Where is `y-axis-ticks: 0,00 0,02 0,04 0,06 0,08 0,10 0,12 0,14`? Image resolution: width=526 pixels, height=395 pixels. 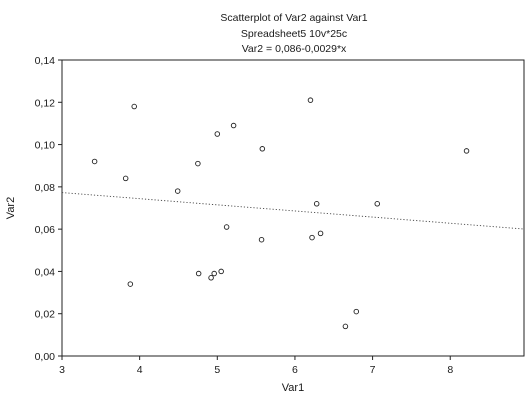 y-axis-ticks: 0,00 0,02 0,04 0,06 0,08 0,10 0,12 0,14 is located at coordinates (48, 209).